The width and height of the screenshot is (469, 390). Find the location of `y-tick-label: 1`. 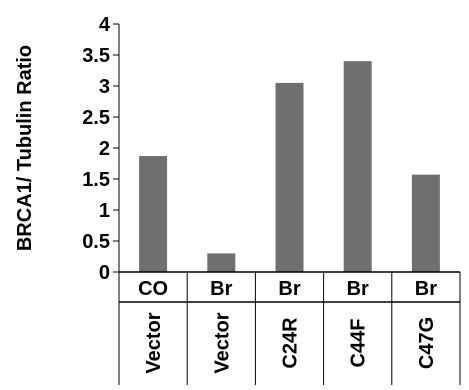

y-tick-label: 1 is located at coordinates (104, 211).